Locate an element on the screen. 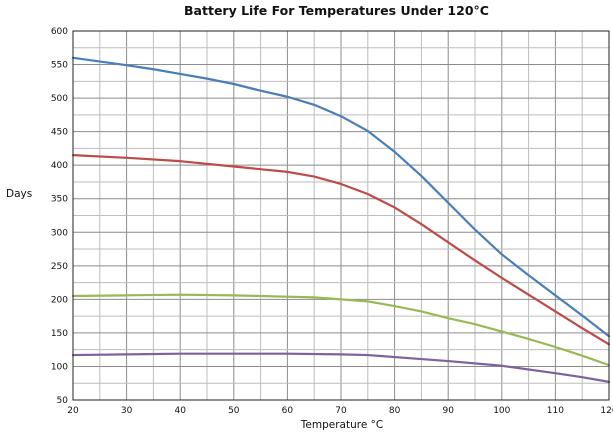  x-tick-labels: 20 30 40 50 60 70 80 90 100 110 120 is located at coordinates (340, 411).